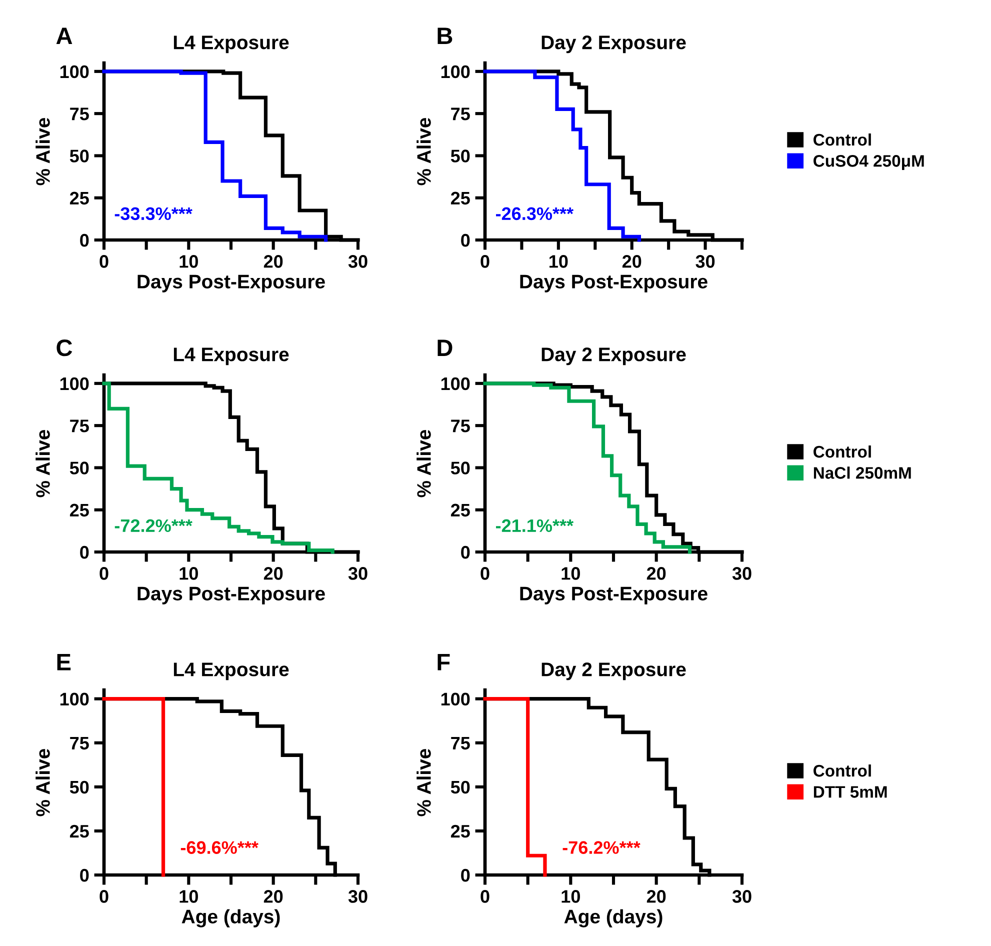 The image size is (991, 946). What do you see at coordinates (445, 36) in the screenshot?
I see `text: B` at bounding box center [445, 36].